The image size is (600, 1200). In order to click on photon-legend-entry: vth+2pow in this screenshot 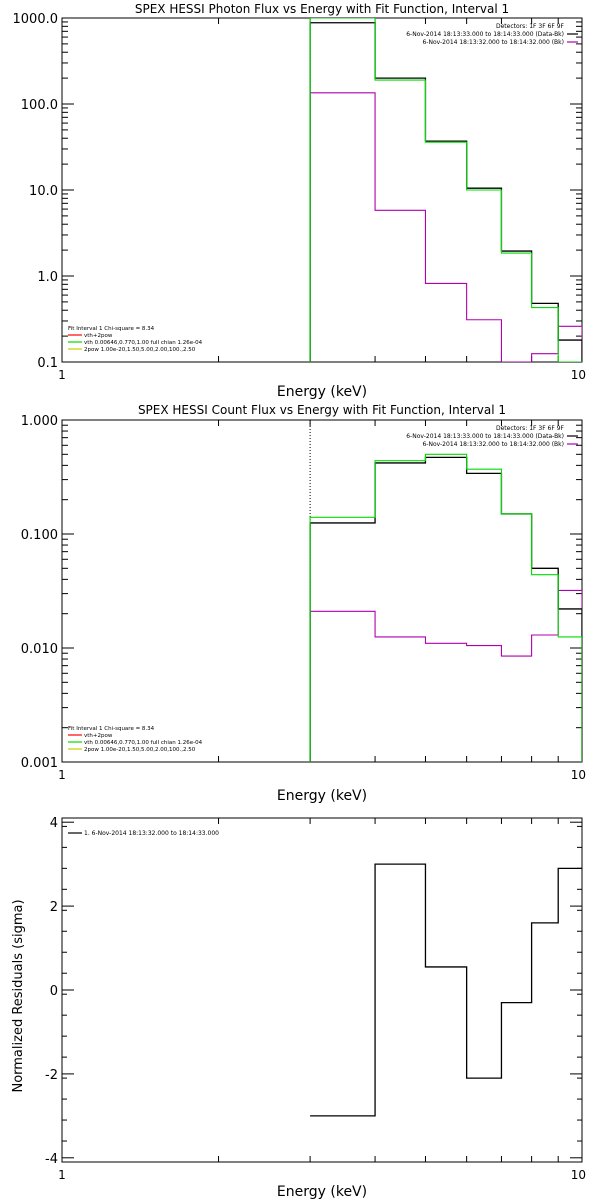, I will do `click(98, 336)`.